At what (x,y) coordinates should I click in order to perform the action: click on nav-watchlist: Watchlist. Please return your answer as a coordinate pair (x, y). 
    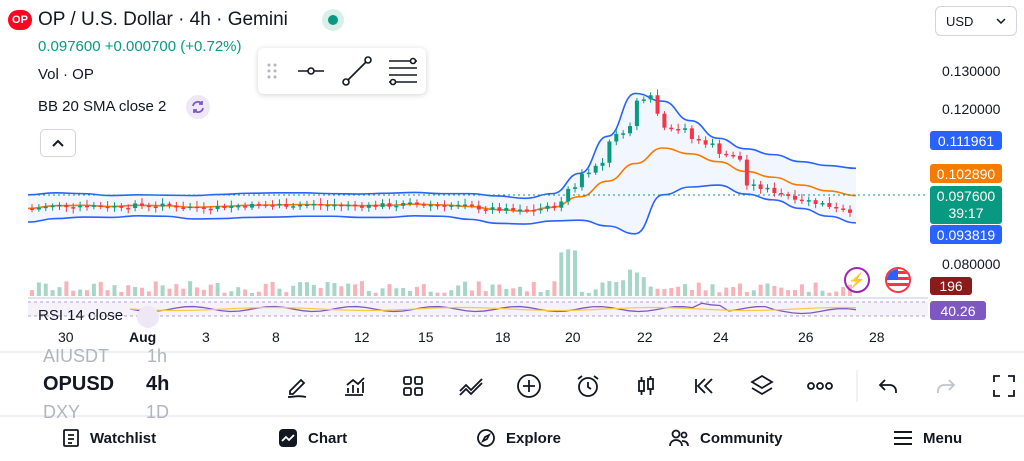
    Looking at the image, I should click on (109, 438).